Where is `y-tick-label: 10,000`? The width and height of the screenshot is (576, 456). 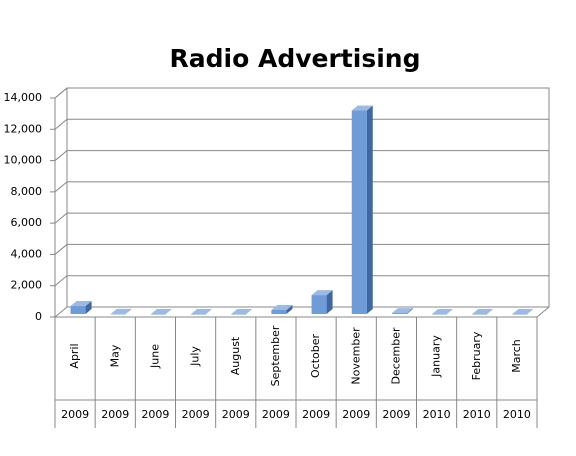
y-tick-label: 10,000 is located at coordinates (23, 160).